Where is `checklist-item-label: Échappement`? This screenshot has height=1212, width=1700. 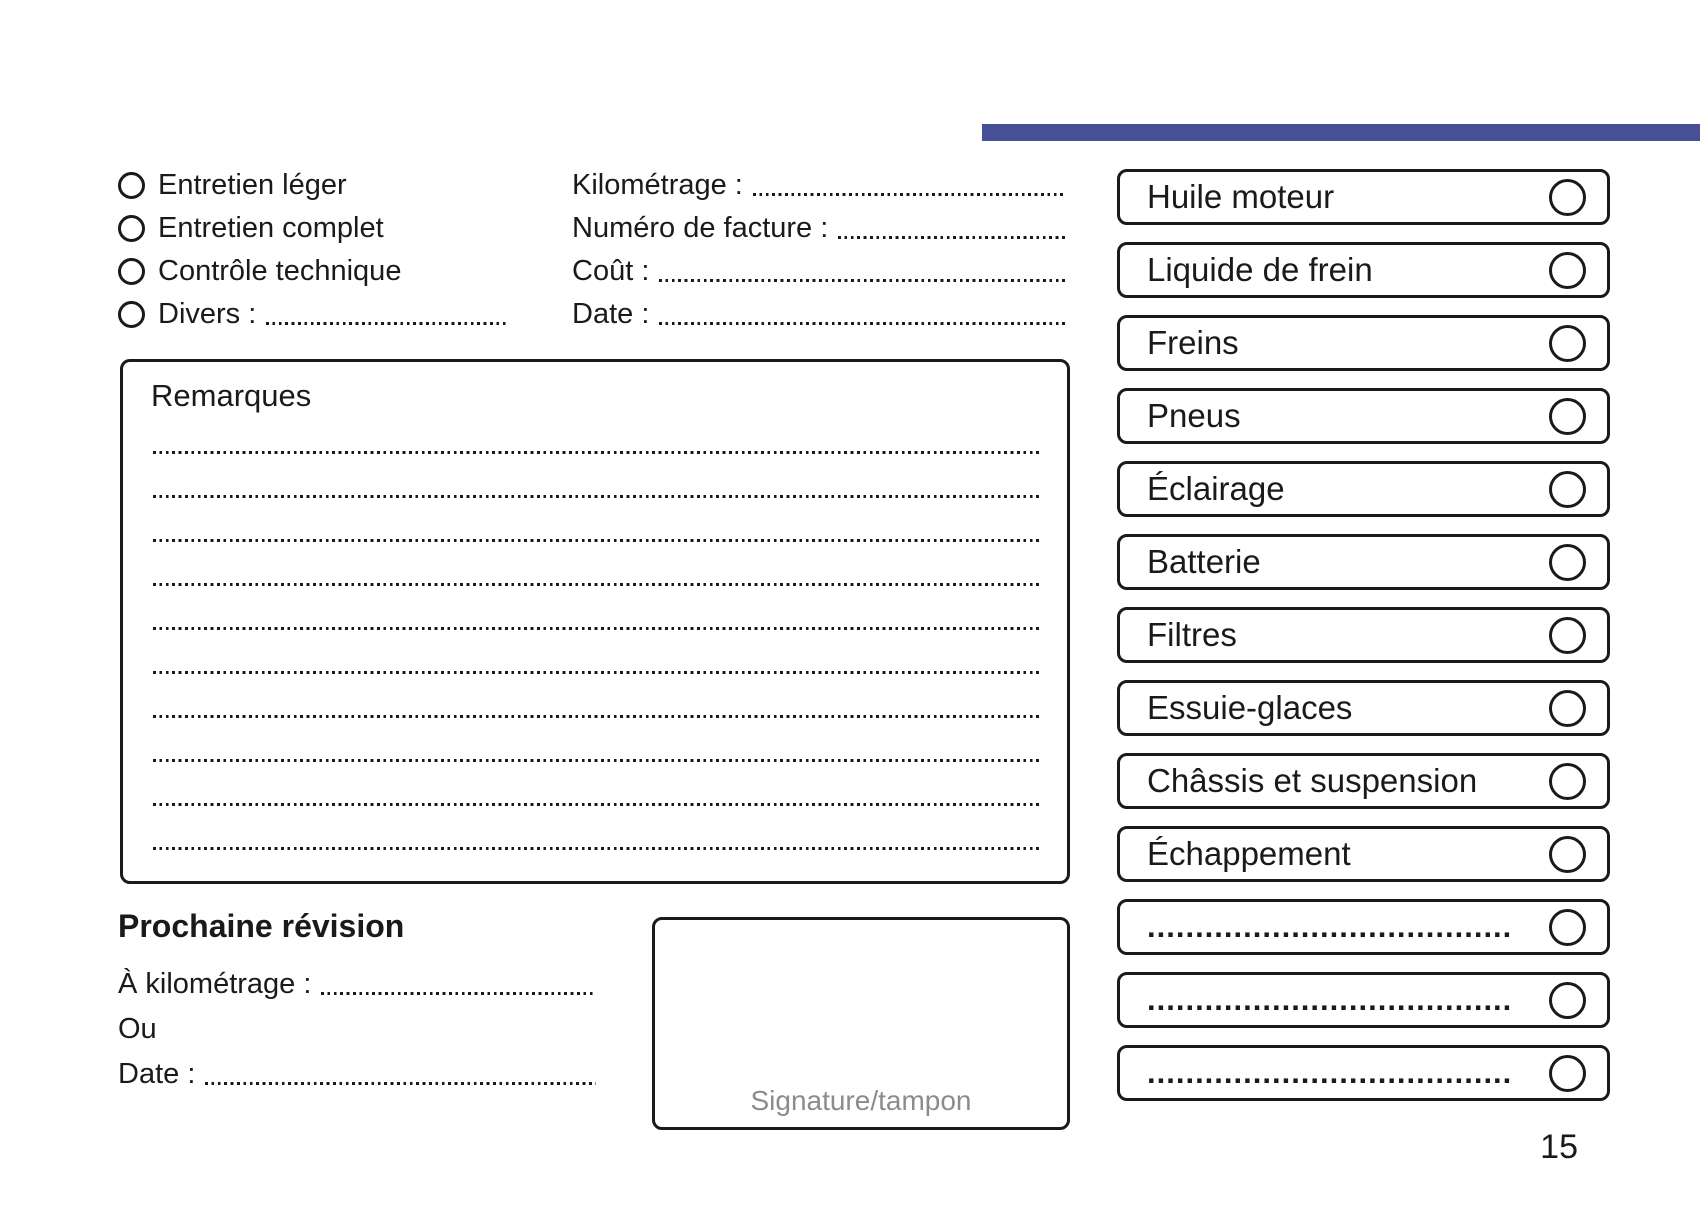
checklist-item-label: Échappement is located at coordinates (1249, 853).